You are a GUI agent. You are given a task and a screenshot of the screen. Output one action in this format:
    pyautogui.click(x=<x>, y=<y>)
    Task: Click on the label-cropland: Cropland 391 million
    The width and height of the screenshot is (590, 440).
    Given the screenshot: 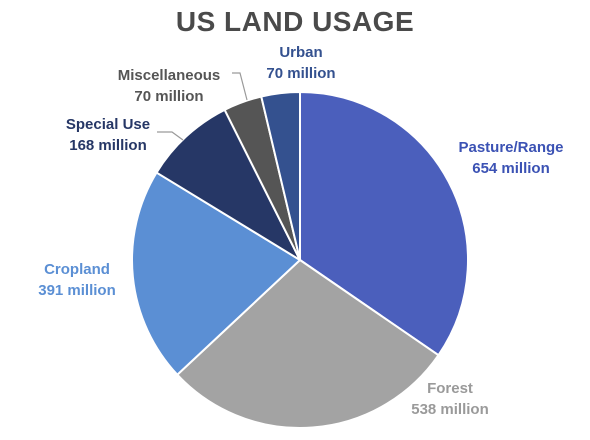 What is the action you would take?
    pyautogui.click(x=77, y=280)
    